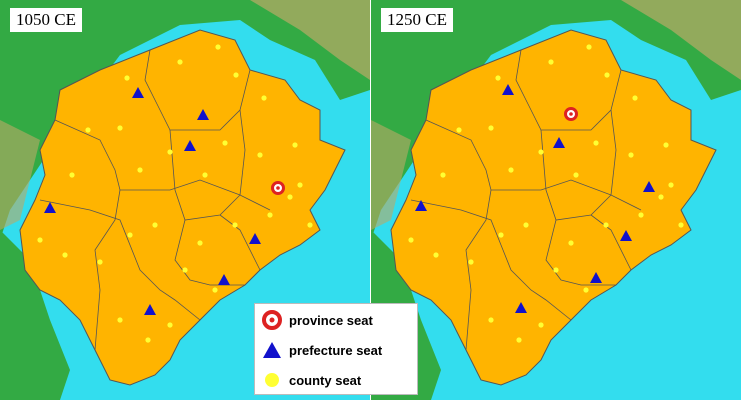 The width and height of the screenshot is (741, 400). I want to click on legend-label-province: province seat, so click(331, 320).